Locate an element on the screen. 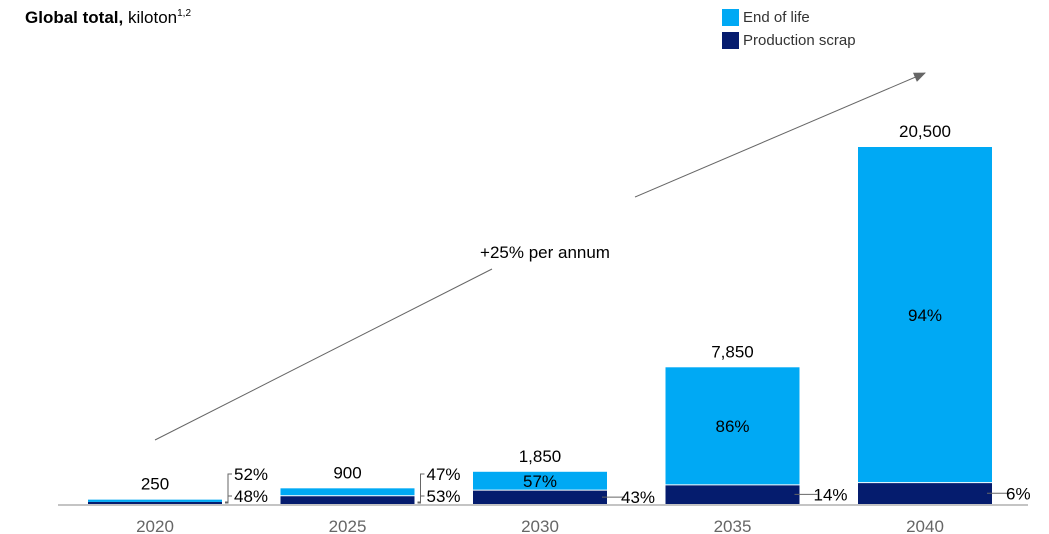 This screenshot has height=534, width=1049. total-label-2020: 250 is located at coordinates (155, 484).